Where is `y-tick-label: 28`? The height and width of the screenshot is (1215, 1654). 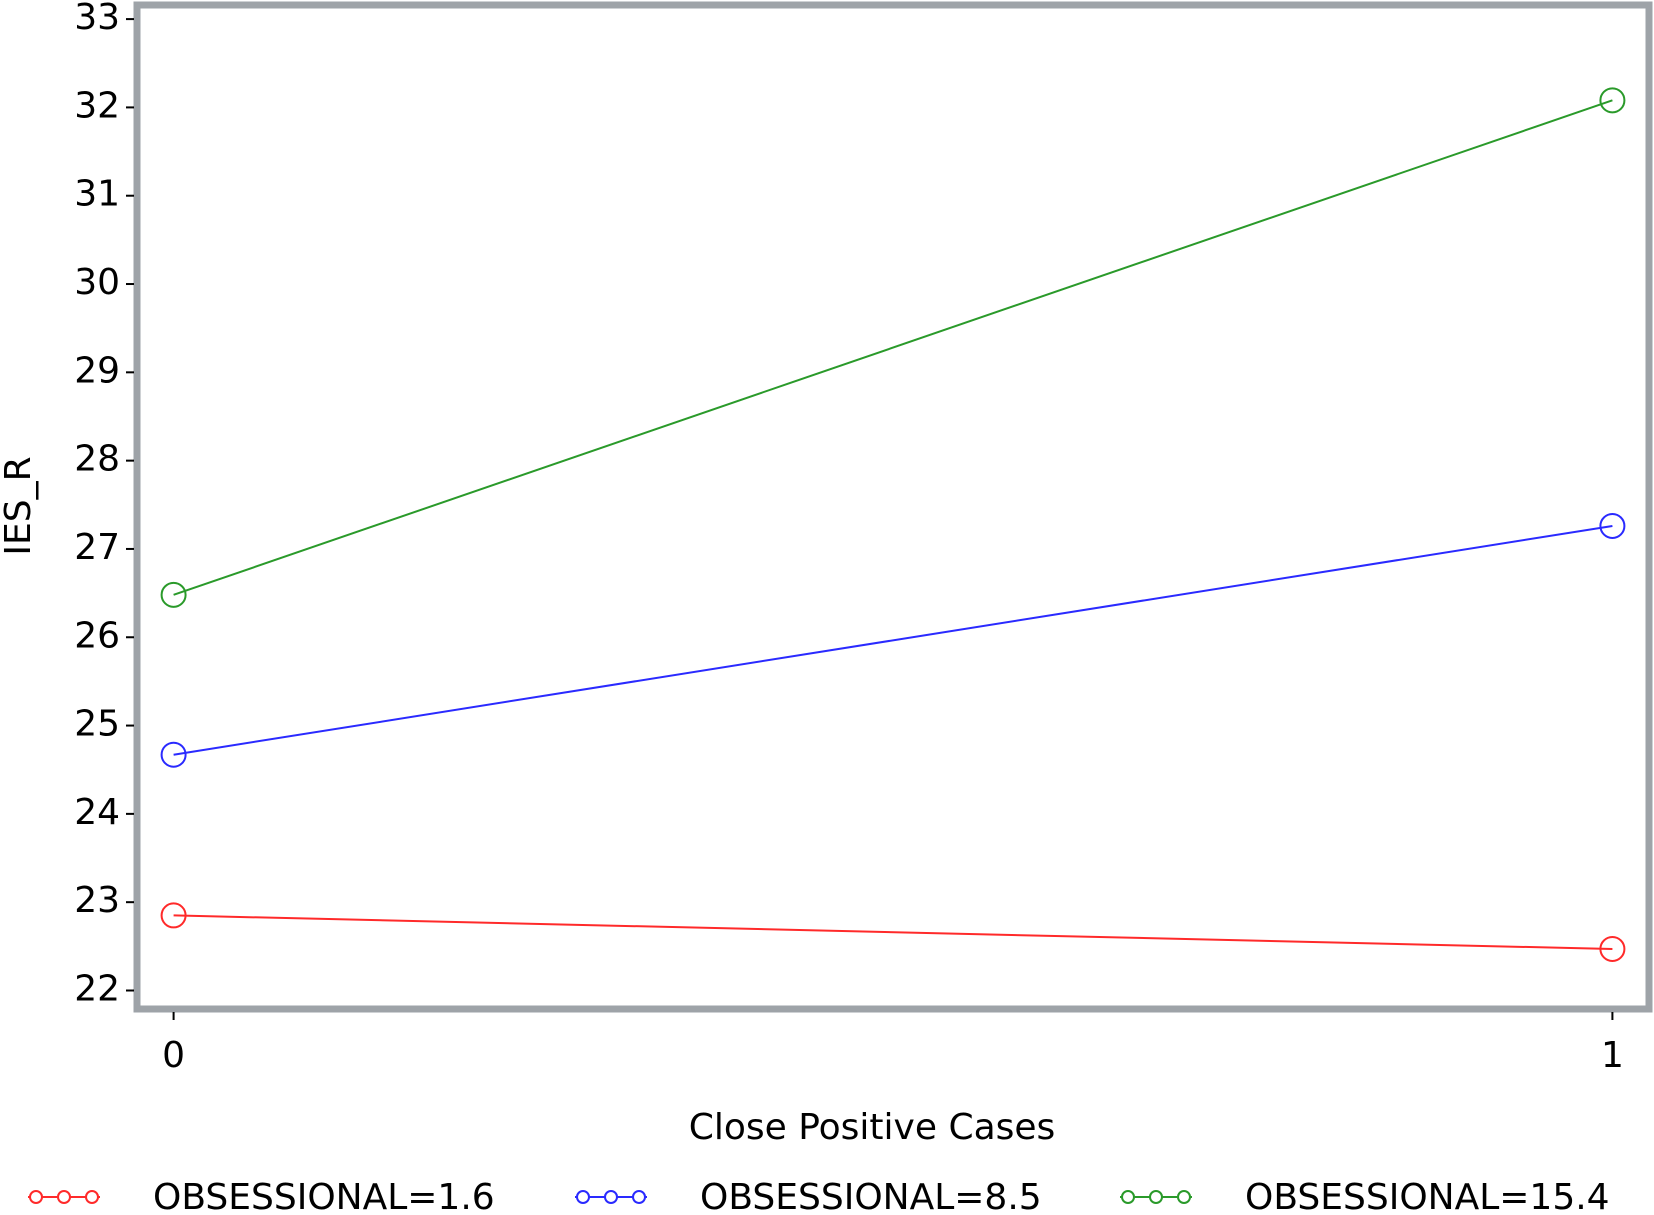
y-tick-label: 28 is located at coordinates (97, 459).